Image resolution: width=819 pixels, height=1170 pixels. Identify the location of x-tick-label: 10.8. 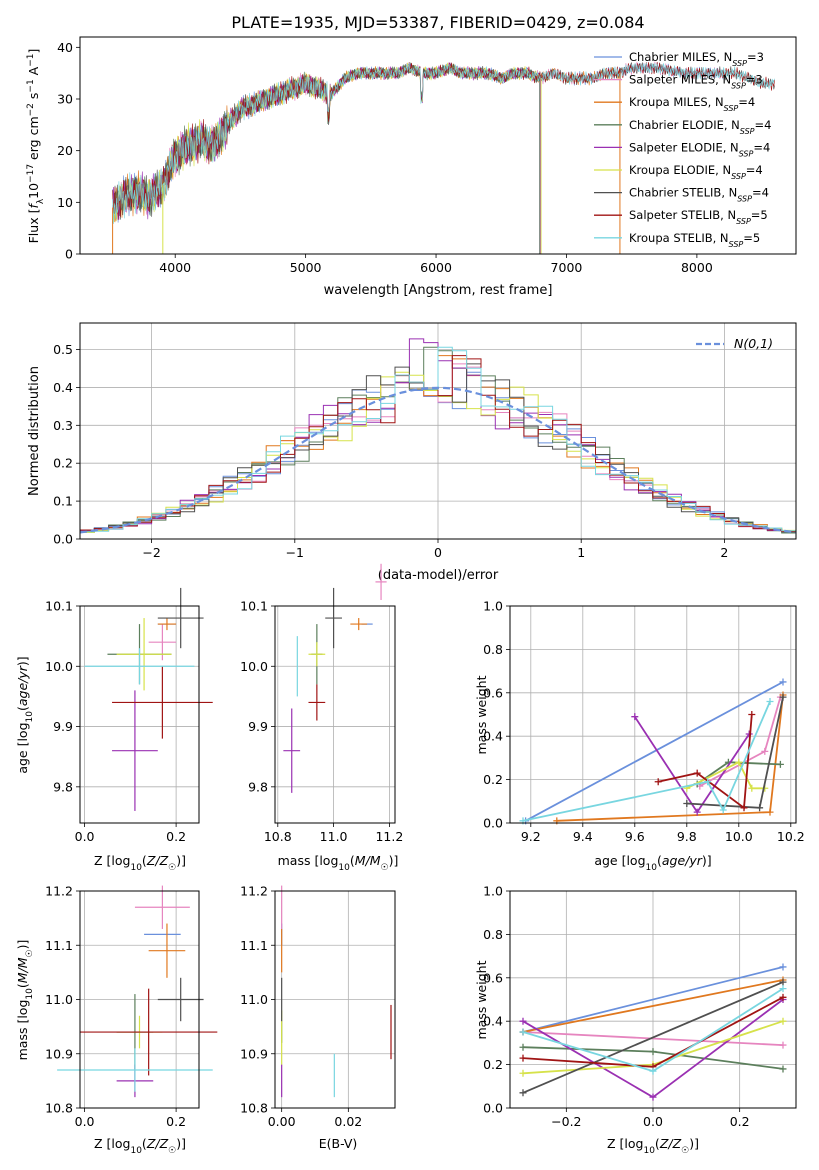
(278, 836).